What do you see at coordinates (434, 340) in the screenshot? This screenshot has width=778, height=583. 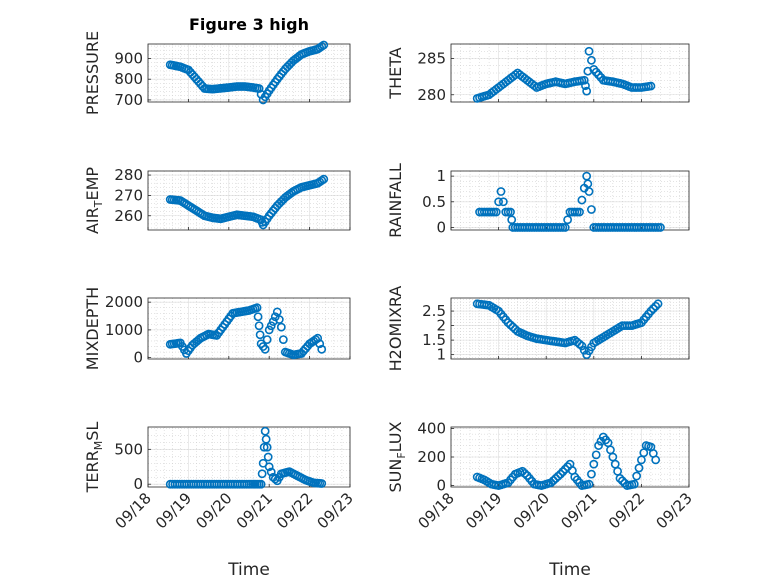 I see `ytick-label: 1.5` at bounding box center [434, 340].